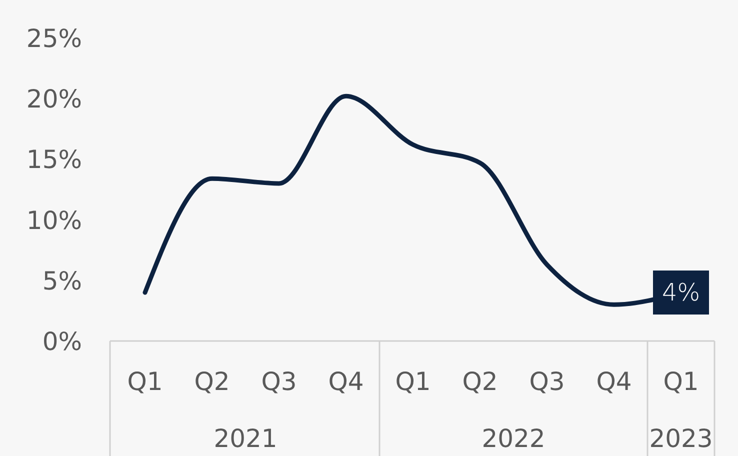  What do you see at coordinates (62, 281) in the screenshot?
I see `y-tick-label: 5%` at bounding box center [62, 281].